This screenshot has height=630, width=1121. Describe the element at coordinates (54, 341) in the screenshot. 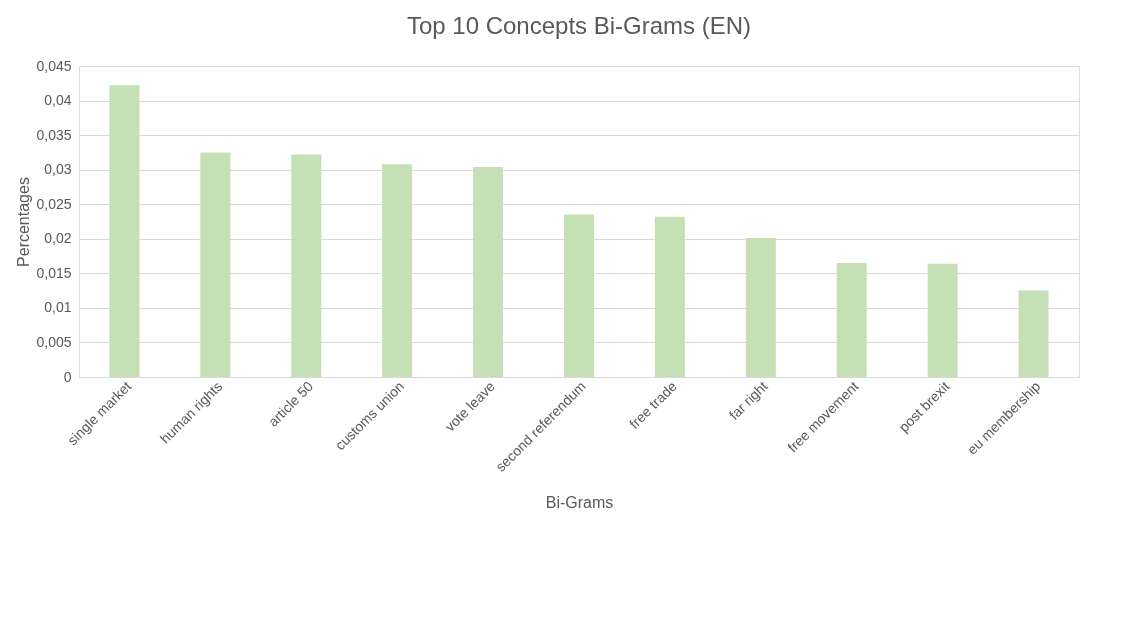

I see `y-tick-label: 0,005` at that location.